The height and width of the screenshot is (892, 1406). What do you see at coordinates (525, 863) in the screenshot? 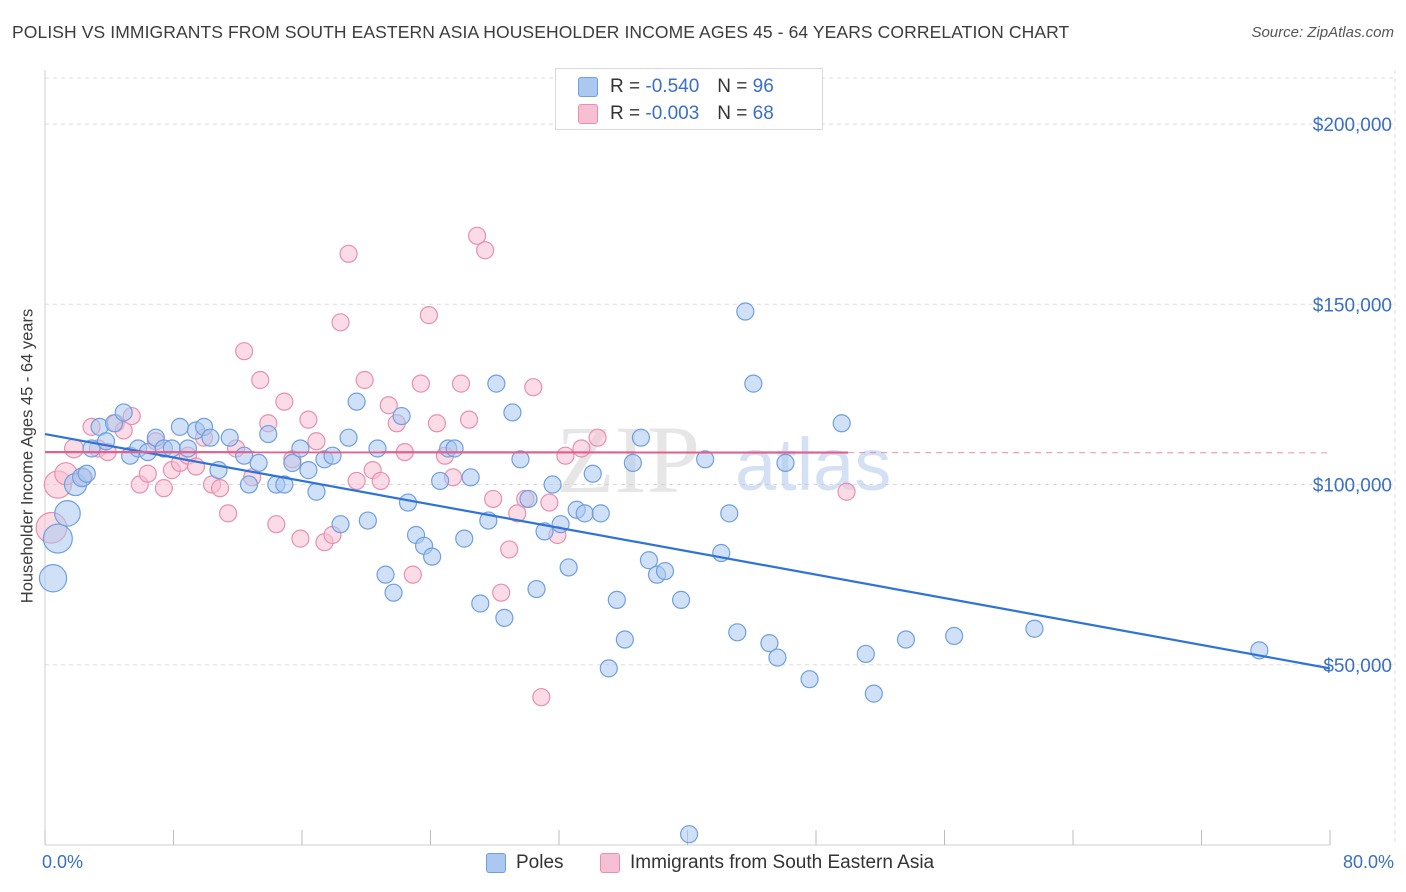
I see `legend-item-poles: Poles` at bounding box center [525, 863].